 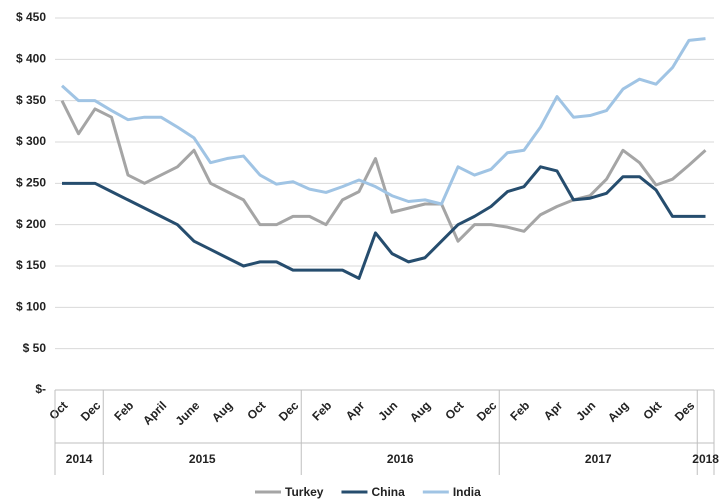 I want to click on x-tick-label: June, so click(x=188, y=413).